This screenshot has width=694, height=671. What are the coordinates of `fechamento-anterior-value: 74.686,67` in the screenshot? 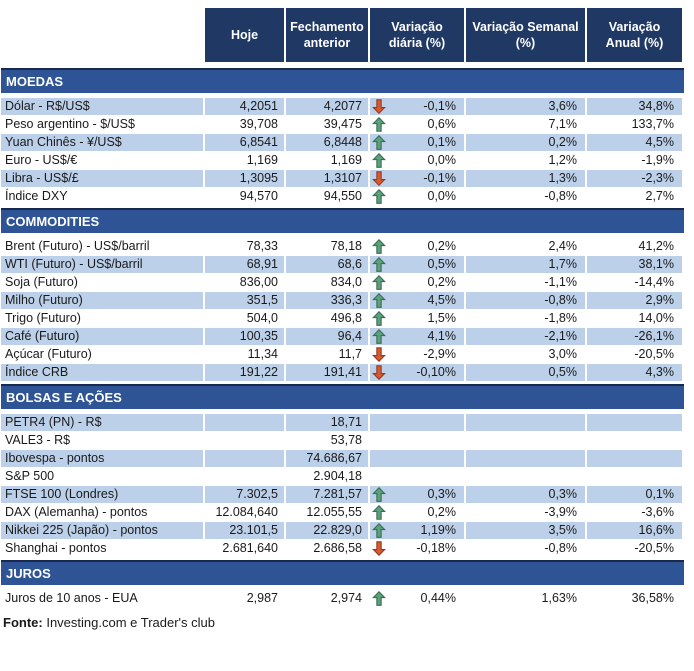 It's located at (326, 458).